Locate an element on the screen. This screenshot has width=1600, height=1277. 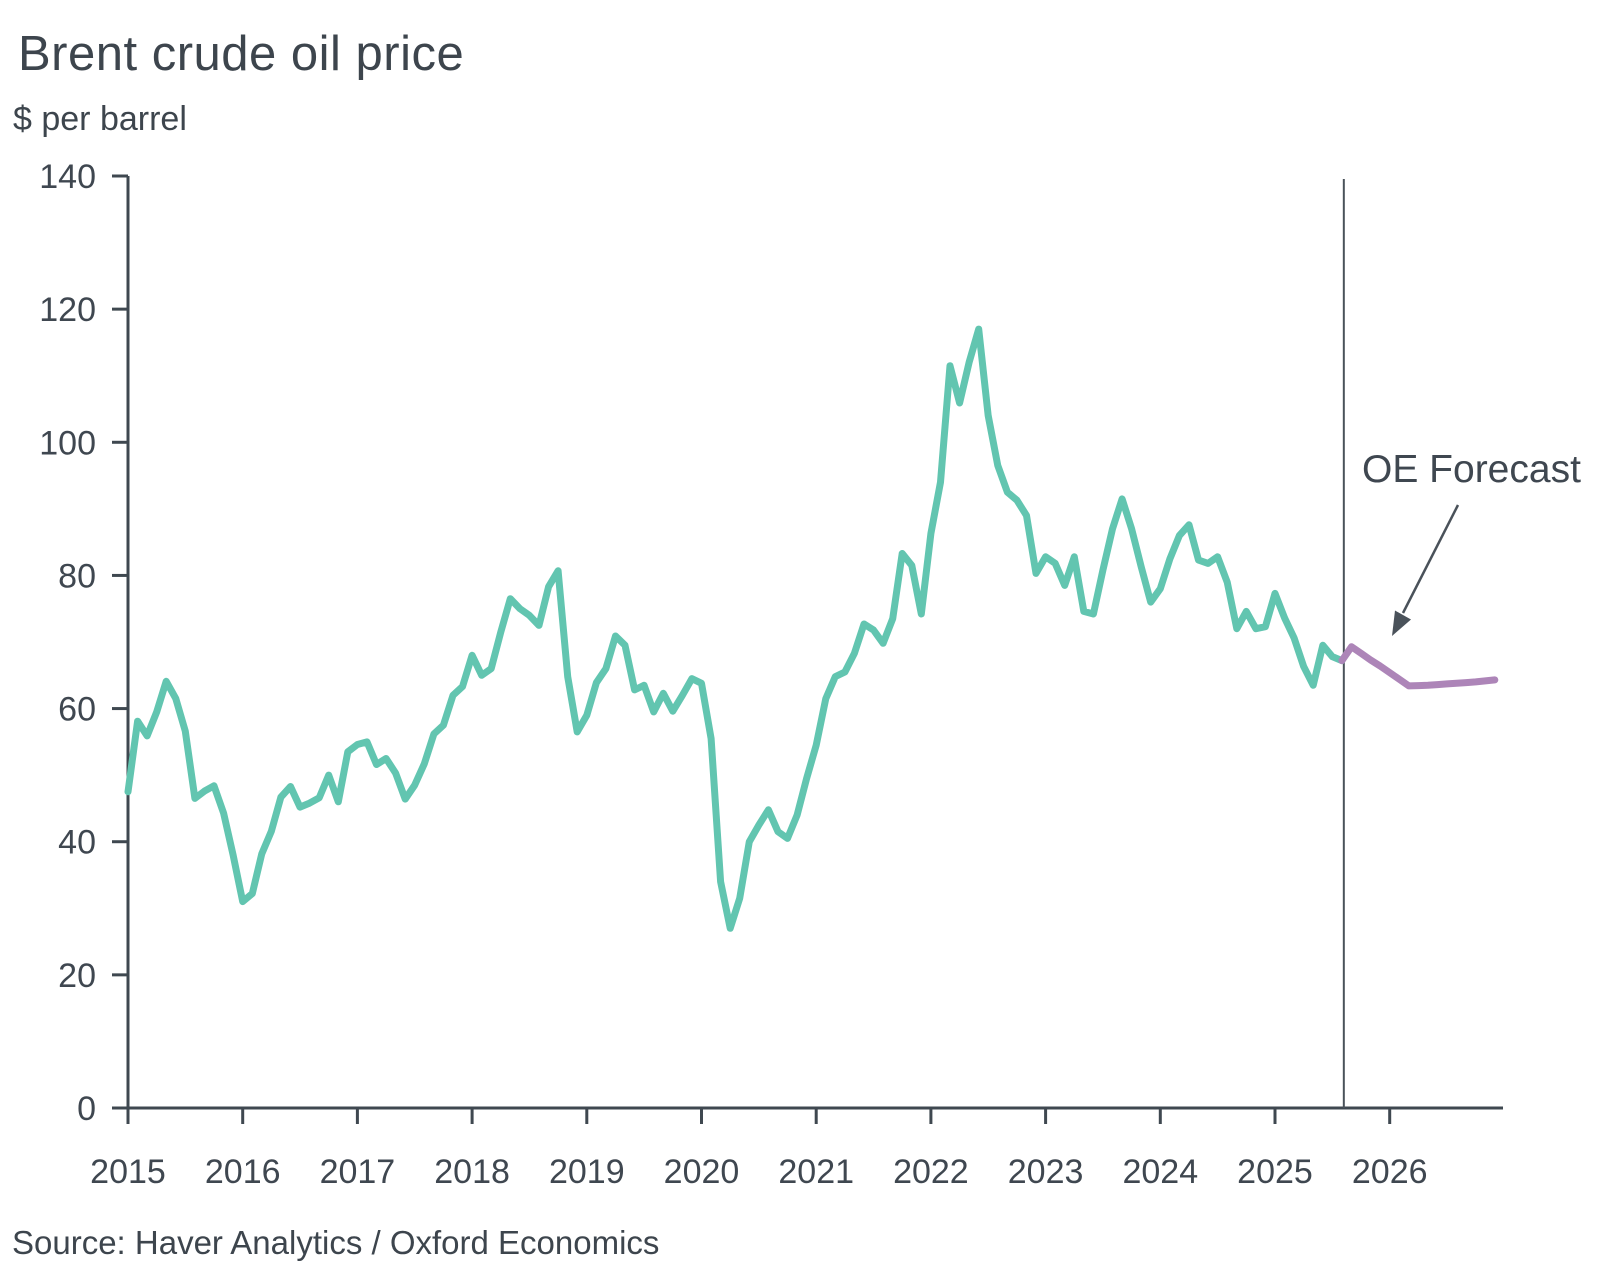
y-tick-label: 140 is located at coordinates (67, 177).